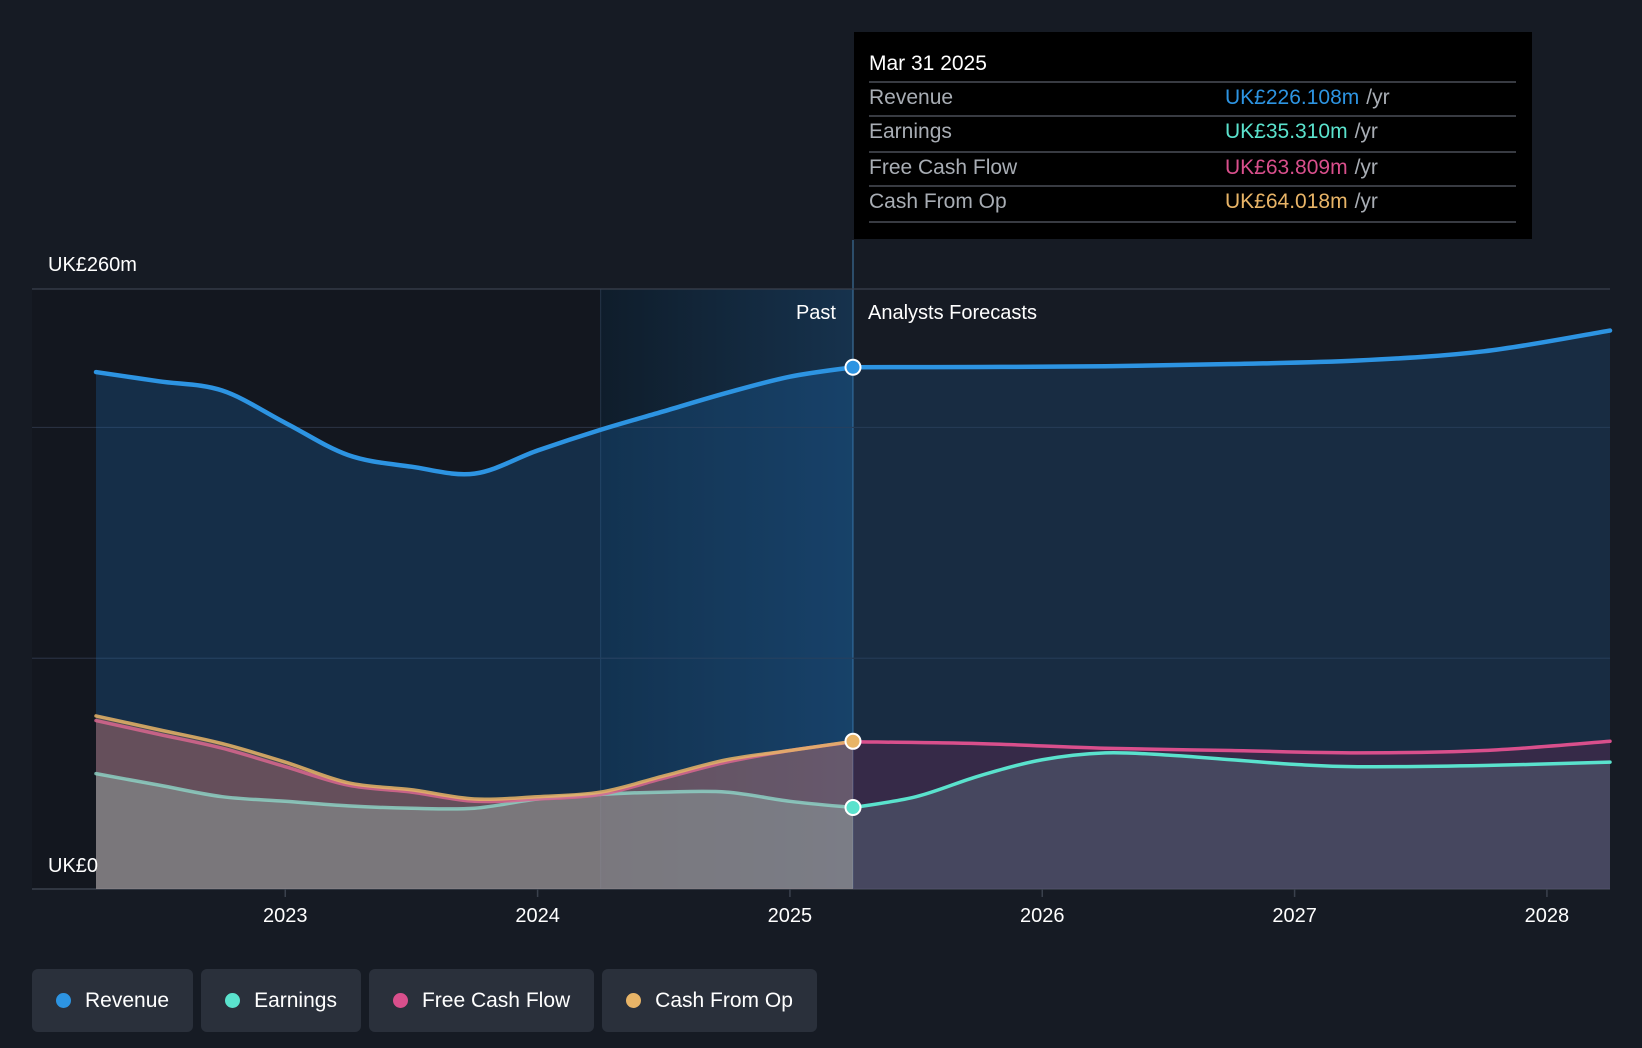 This screenshot has height=1048, width=1642. Describe the element at coordinates (1286, 167) in the screenshot. I see `tooltip-value-amount: UK£63.809m` at that location.